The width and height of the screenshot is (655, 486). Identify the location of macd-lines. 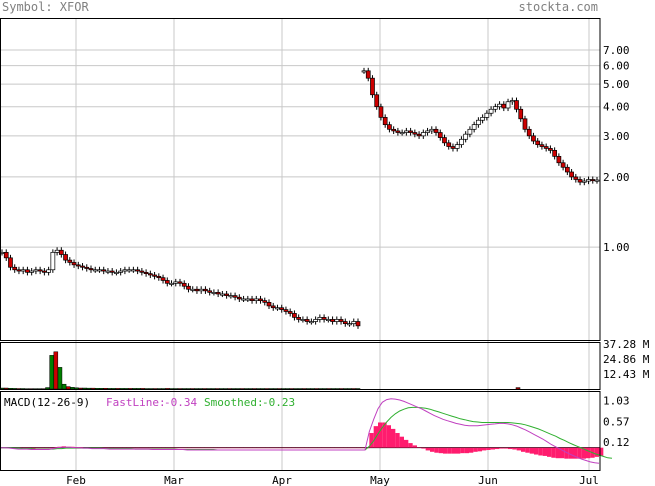
(307, 431).